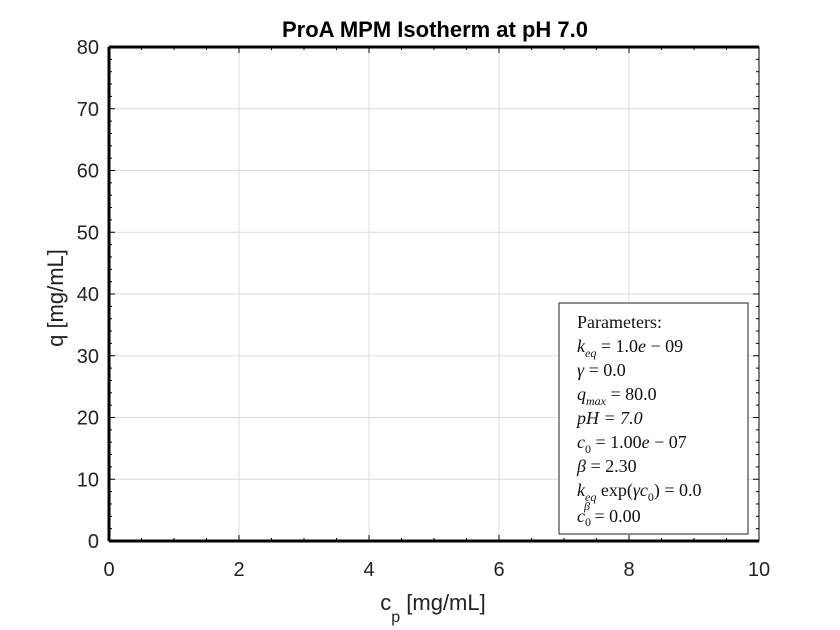 The width and height of the screenshot is (840, 630). What do you see at coordinates (93, 542) in the screenshot?
I see `y-tick-label-0: 0` at bounding box center [93, 542].